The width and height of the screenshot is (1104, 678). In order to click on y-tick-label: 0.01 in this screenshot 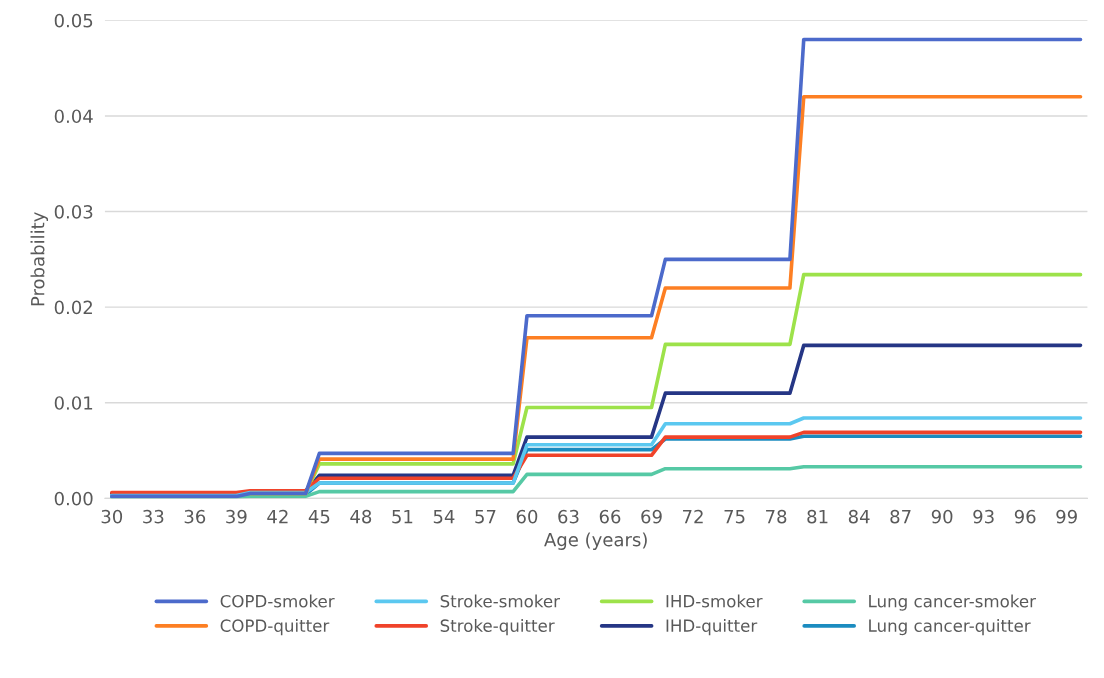, I will do `click(73, 403)`.